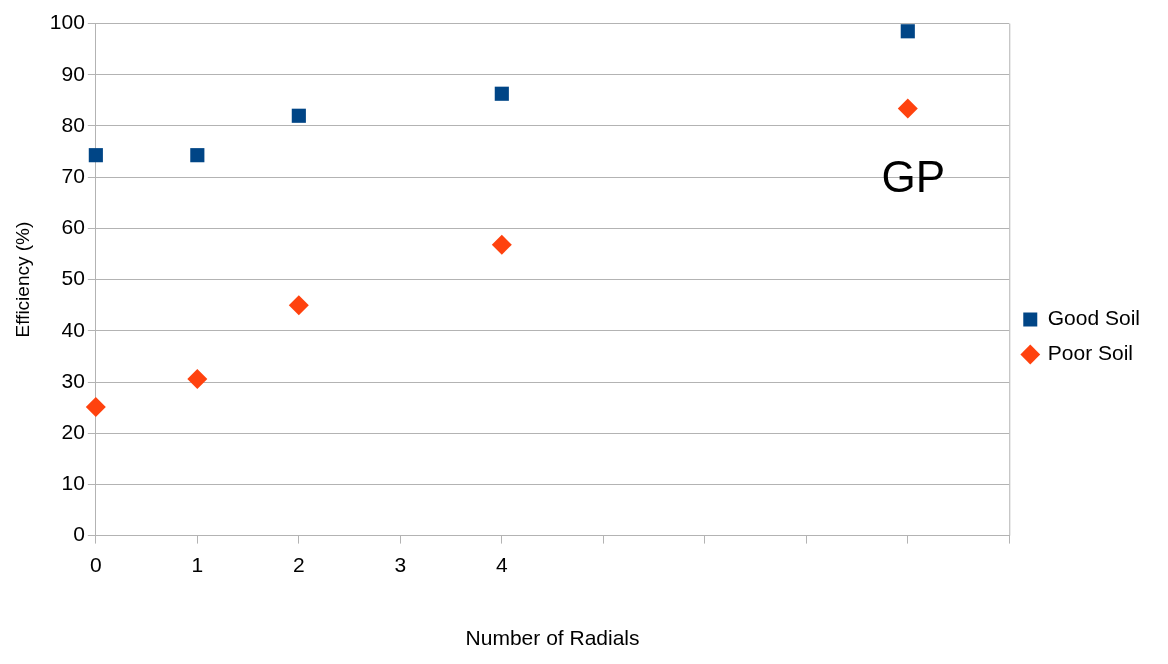 This screenshot has height=664, width=1168. I want to click on y-tick-label: 20, so click(73, 431).